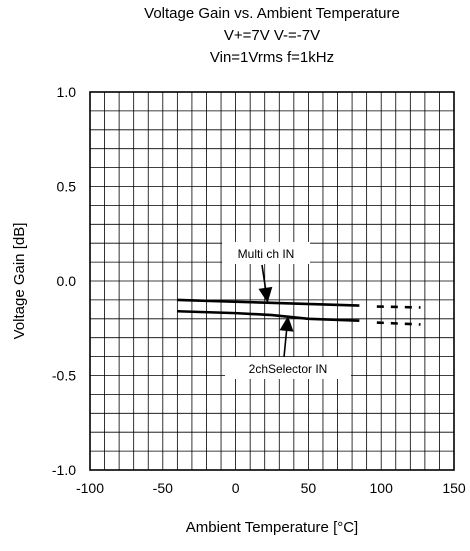 This screenshot has height=551, width=470. What do you see at coordinates (382, 488) in the screenshot?
I see `x-tick-label: 100` at bounding box center [382, 488].